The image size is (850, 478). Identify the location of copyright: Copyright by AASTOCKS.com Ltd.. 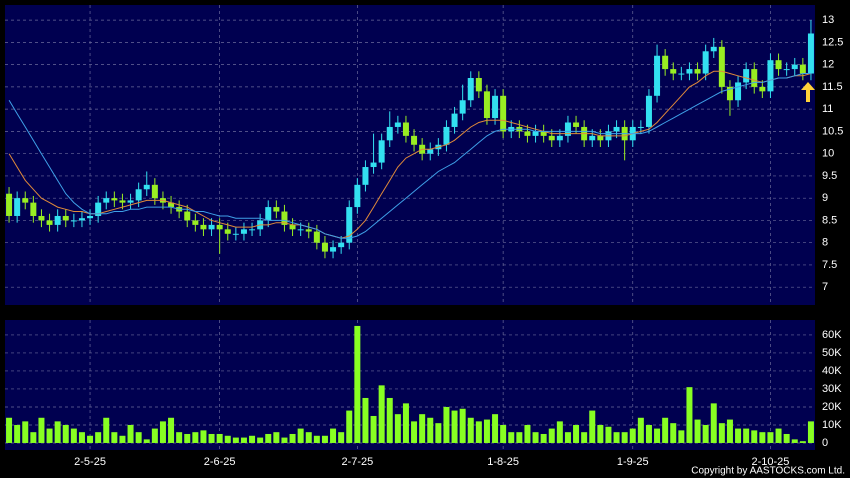
(768, 471).